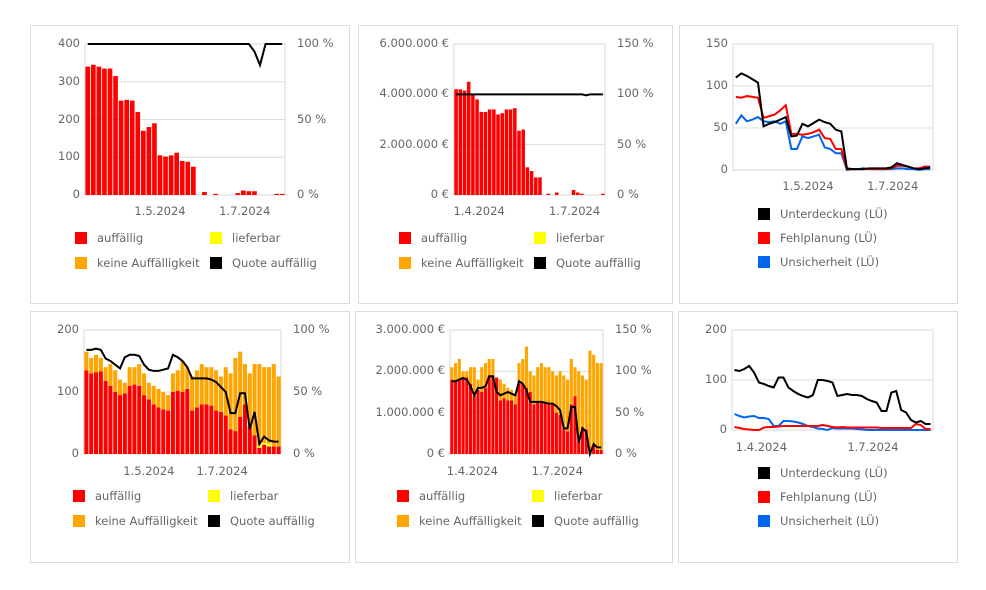  What do you see at coordinates (723, 429) in the screenshot?
I see `y-tick-label: 0` at bounding box center [723, 429].